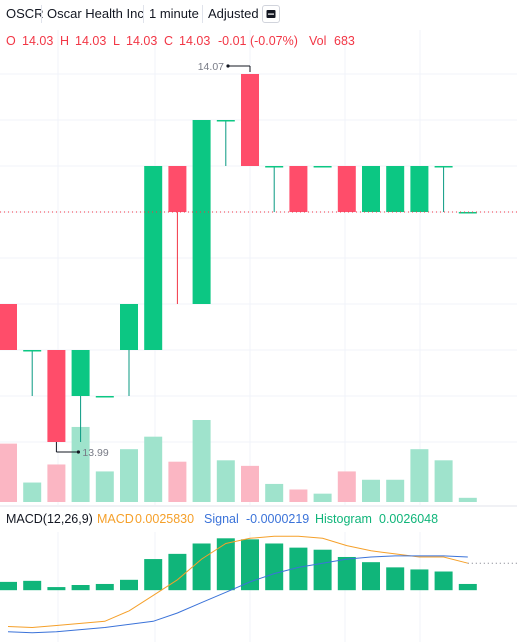 The image size is (517, 642). Describe the element at coordinates (165, 519) in the screenshot. I see `macd-value: 0.0025830` at that location.